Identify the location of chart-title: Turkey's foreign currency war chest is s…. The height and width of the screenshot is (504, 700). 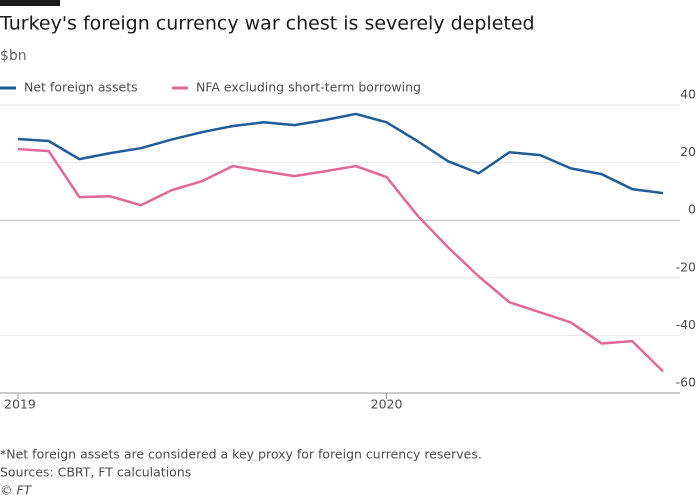
(267, 24).